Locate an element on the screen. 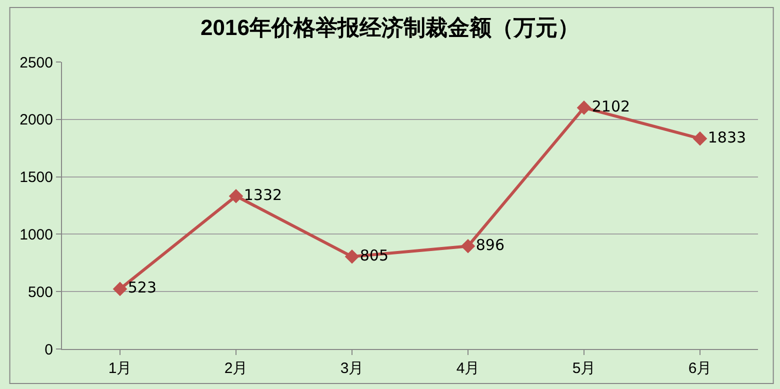 The width and height of the screenshot is (780, 389). x-tick-label: 3月 is located at coordinates (352, 368).